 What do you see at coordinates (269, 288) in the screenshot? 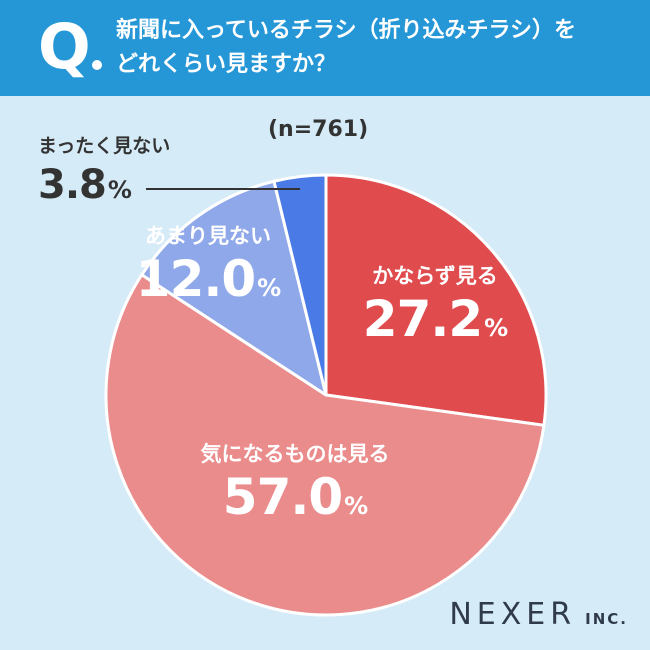
I see `slice-unit-rarely: %` at bounding box center [269, 288].